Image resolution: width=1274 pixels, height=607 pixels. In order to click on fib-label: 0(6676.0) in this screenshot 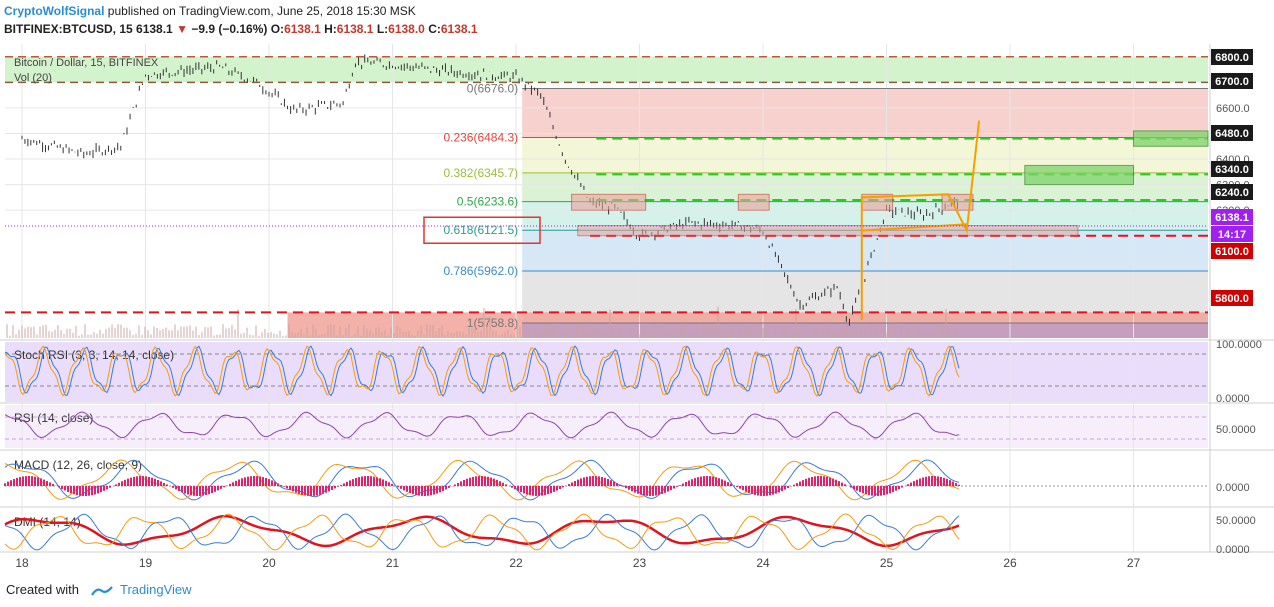, I will do `click(492, 88)`.